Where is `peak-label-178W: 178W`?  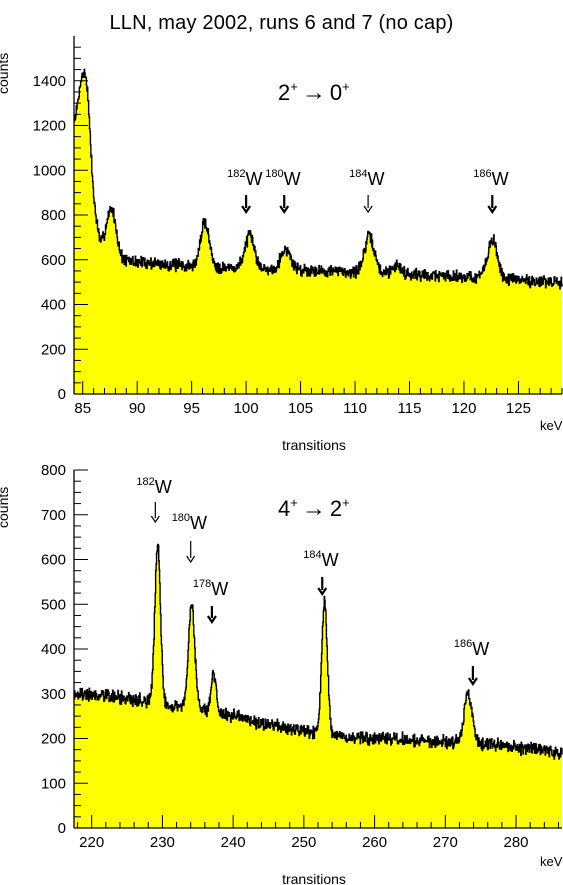
peak-label-178W: 178W is located at coordinates (210, 588).